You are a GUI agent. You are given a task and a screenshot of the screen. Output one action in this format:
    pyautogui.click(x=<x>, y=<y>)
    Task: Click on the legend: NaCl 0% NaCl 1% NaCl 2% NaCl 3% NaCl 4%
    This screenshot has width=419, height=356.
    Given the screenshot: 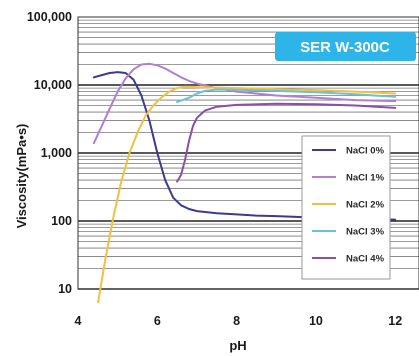 What is the action you would take?
    pyautogui.click(x=346, y=207)
    